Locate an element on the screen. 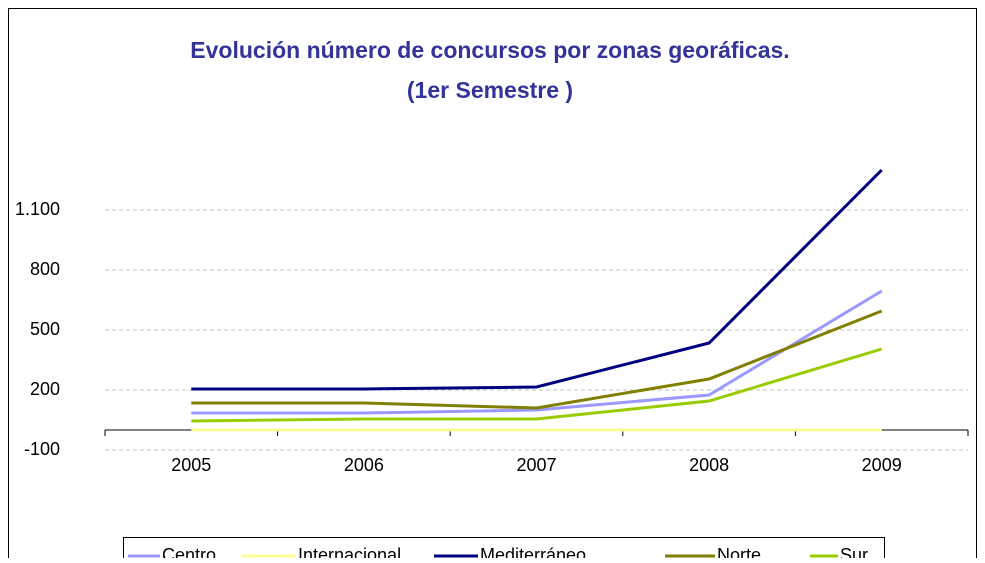  x-tick-label: 2005 is located at coordinates (191, 465).